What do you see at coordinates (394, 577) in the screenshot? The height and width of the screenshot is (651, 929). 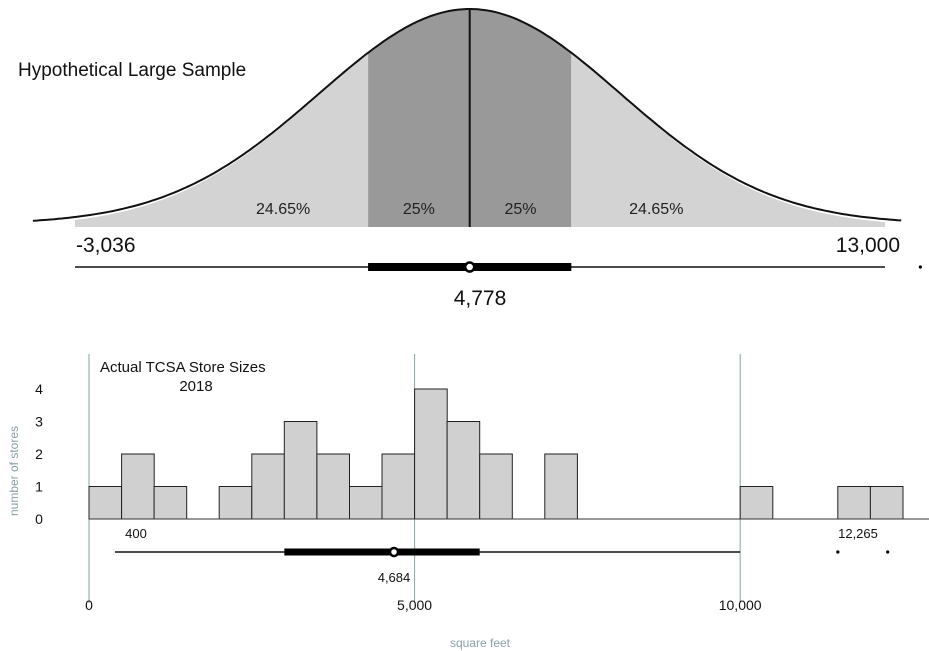 I see `median-label: 4,684` at bounding box center [394, 577].